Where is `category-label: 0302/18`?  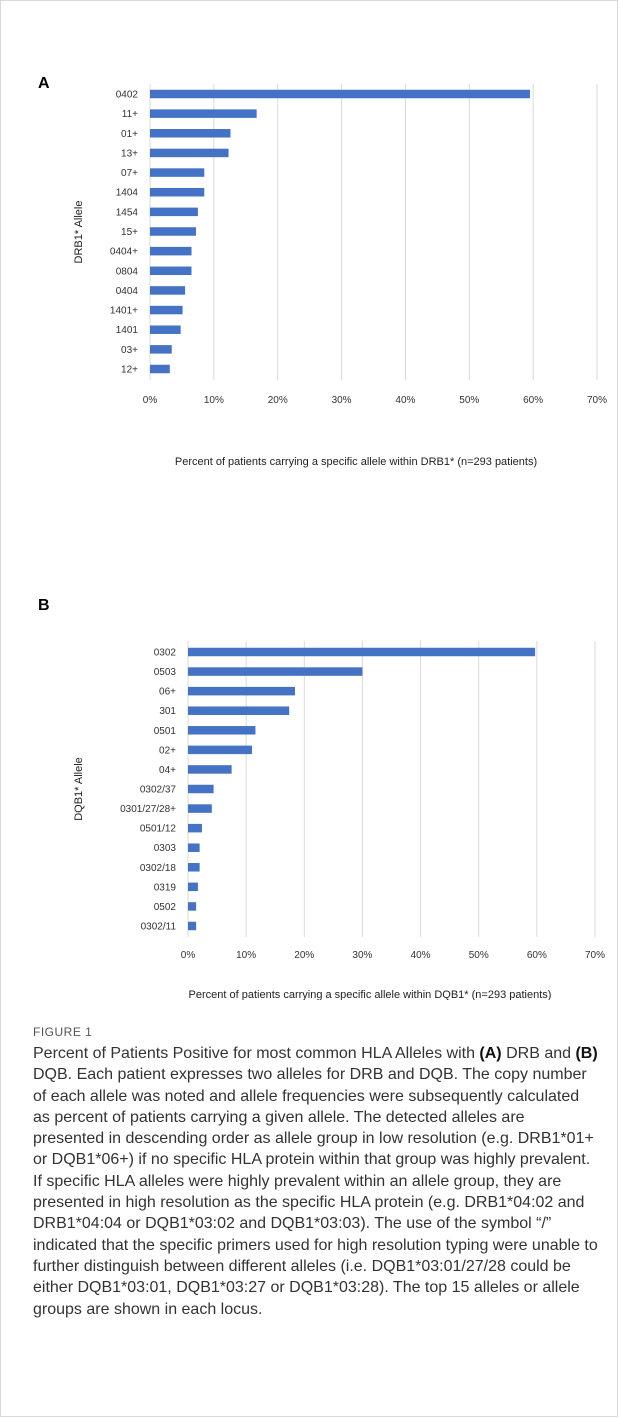
category-label: 0302/18 is located at coordinates (158, 868).